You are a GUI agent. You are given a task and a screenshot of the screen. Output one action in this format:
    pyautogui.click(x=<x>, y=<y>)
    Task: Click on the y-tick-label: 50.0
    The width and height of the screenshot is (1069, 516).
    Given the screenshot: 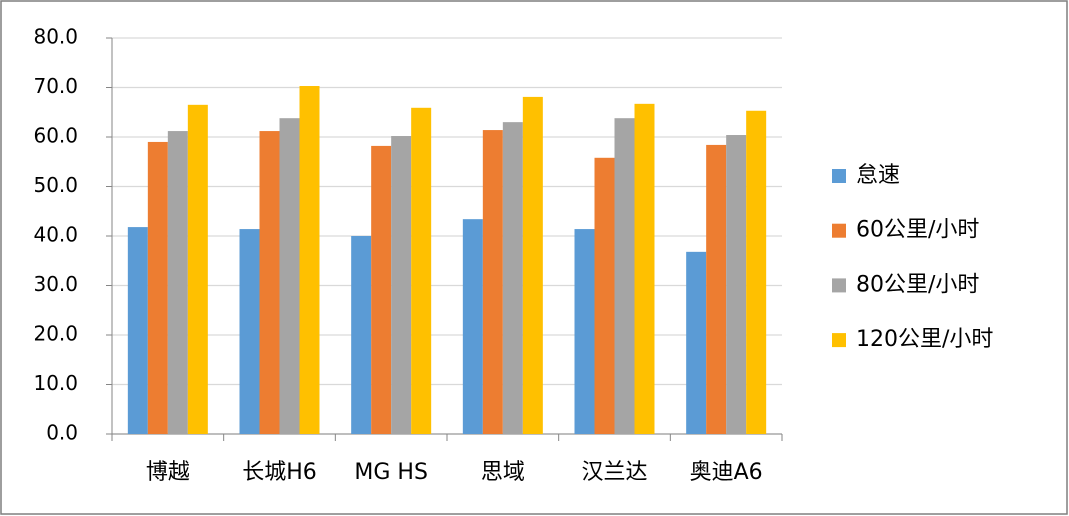 What is the action you would take?
    pyautogui.click(x=55, y=185)
    